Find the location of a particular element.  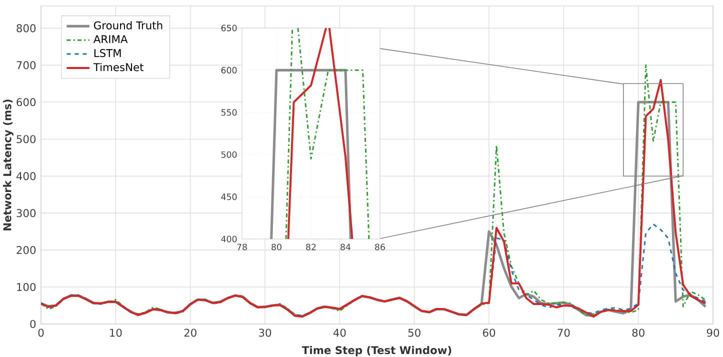

x-tick-label: 20 is located at coordinates (190, 332).